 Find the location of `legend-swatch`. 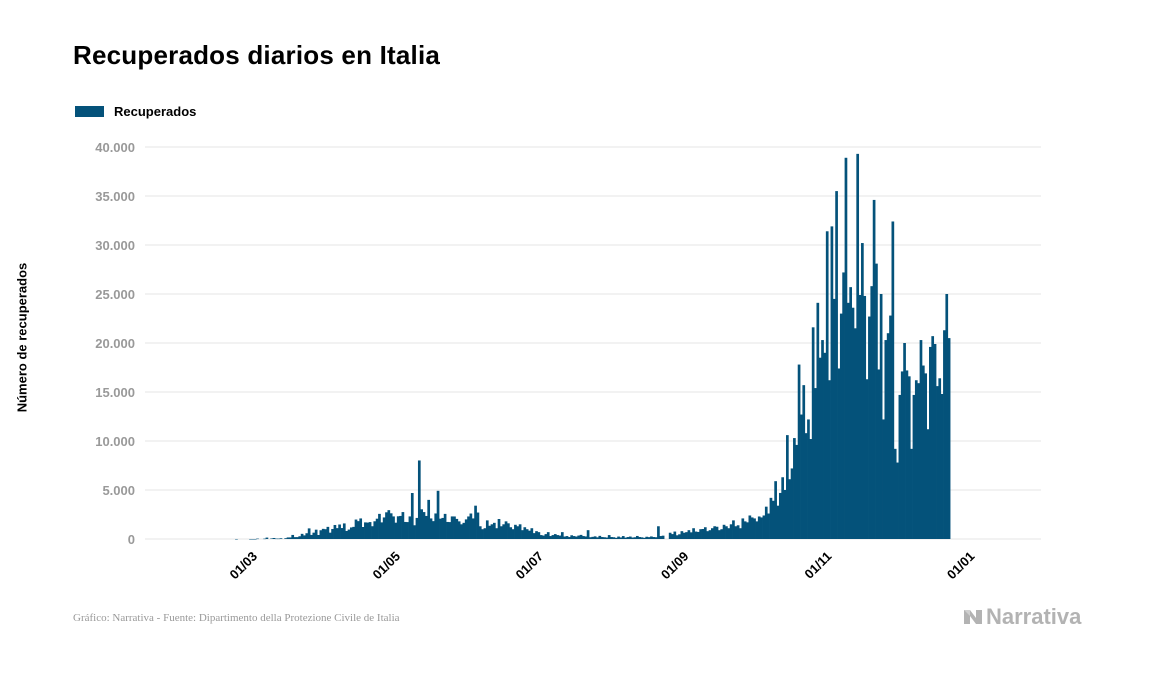

legend-swatch is located at coordinates (89, 111).